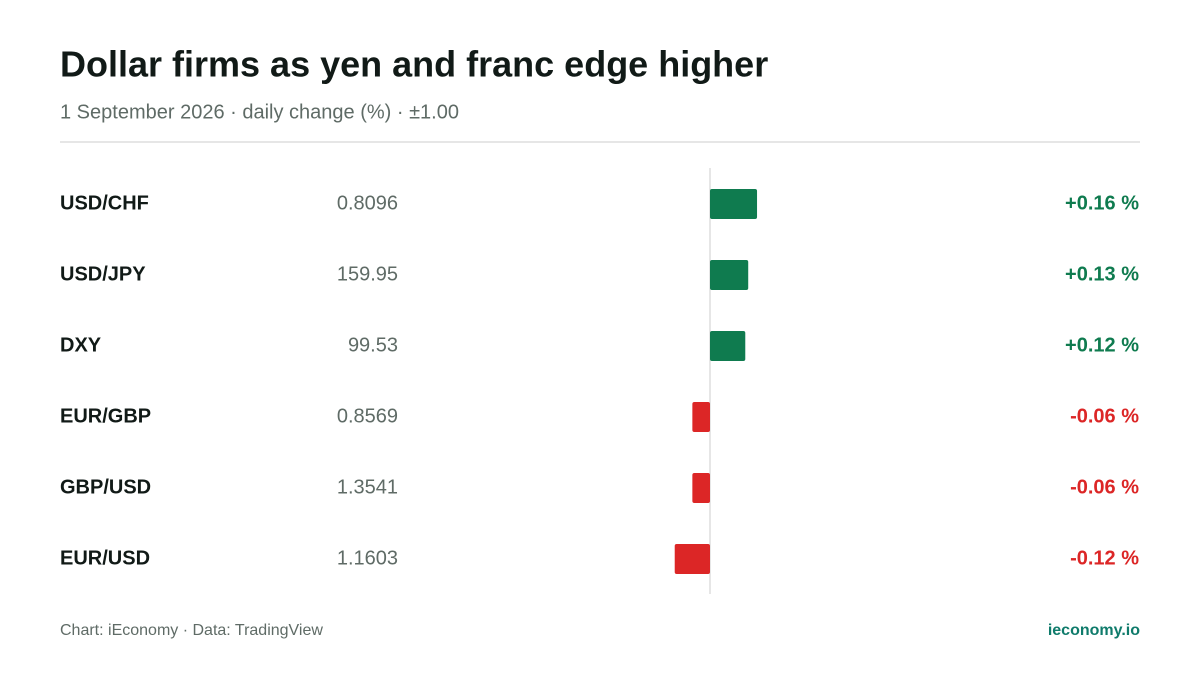 The height and width of the screenshot is (680, 1200). Describe the element at coordinates (367, 558) in the screenshot. I see `price: 1.1603` at that location.